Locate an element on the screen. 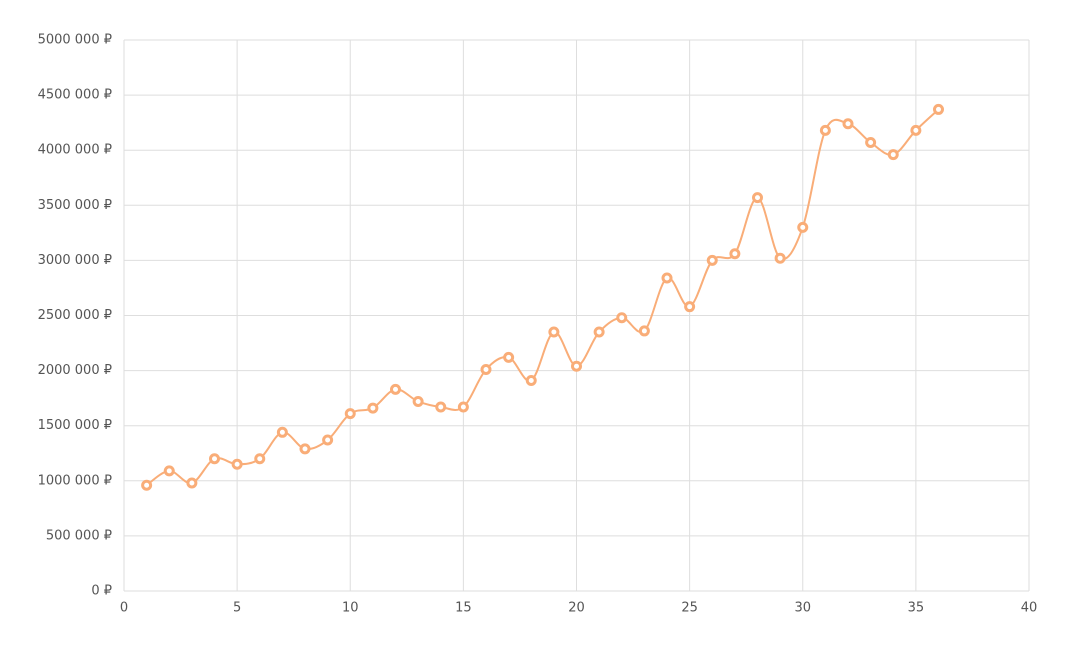 The width and height of the screenshot is (1080, 650). y-tick-label: 500 000 ₽ is located at coordinates (79, 535).